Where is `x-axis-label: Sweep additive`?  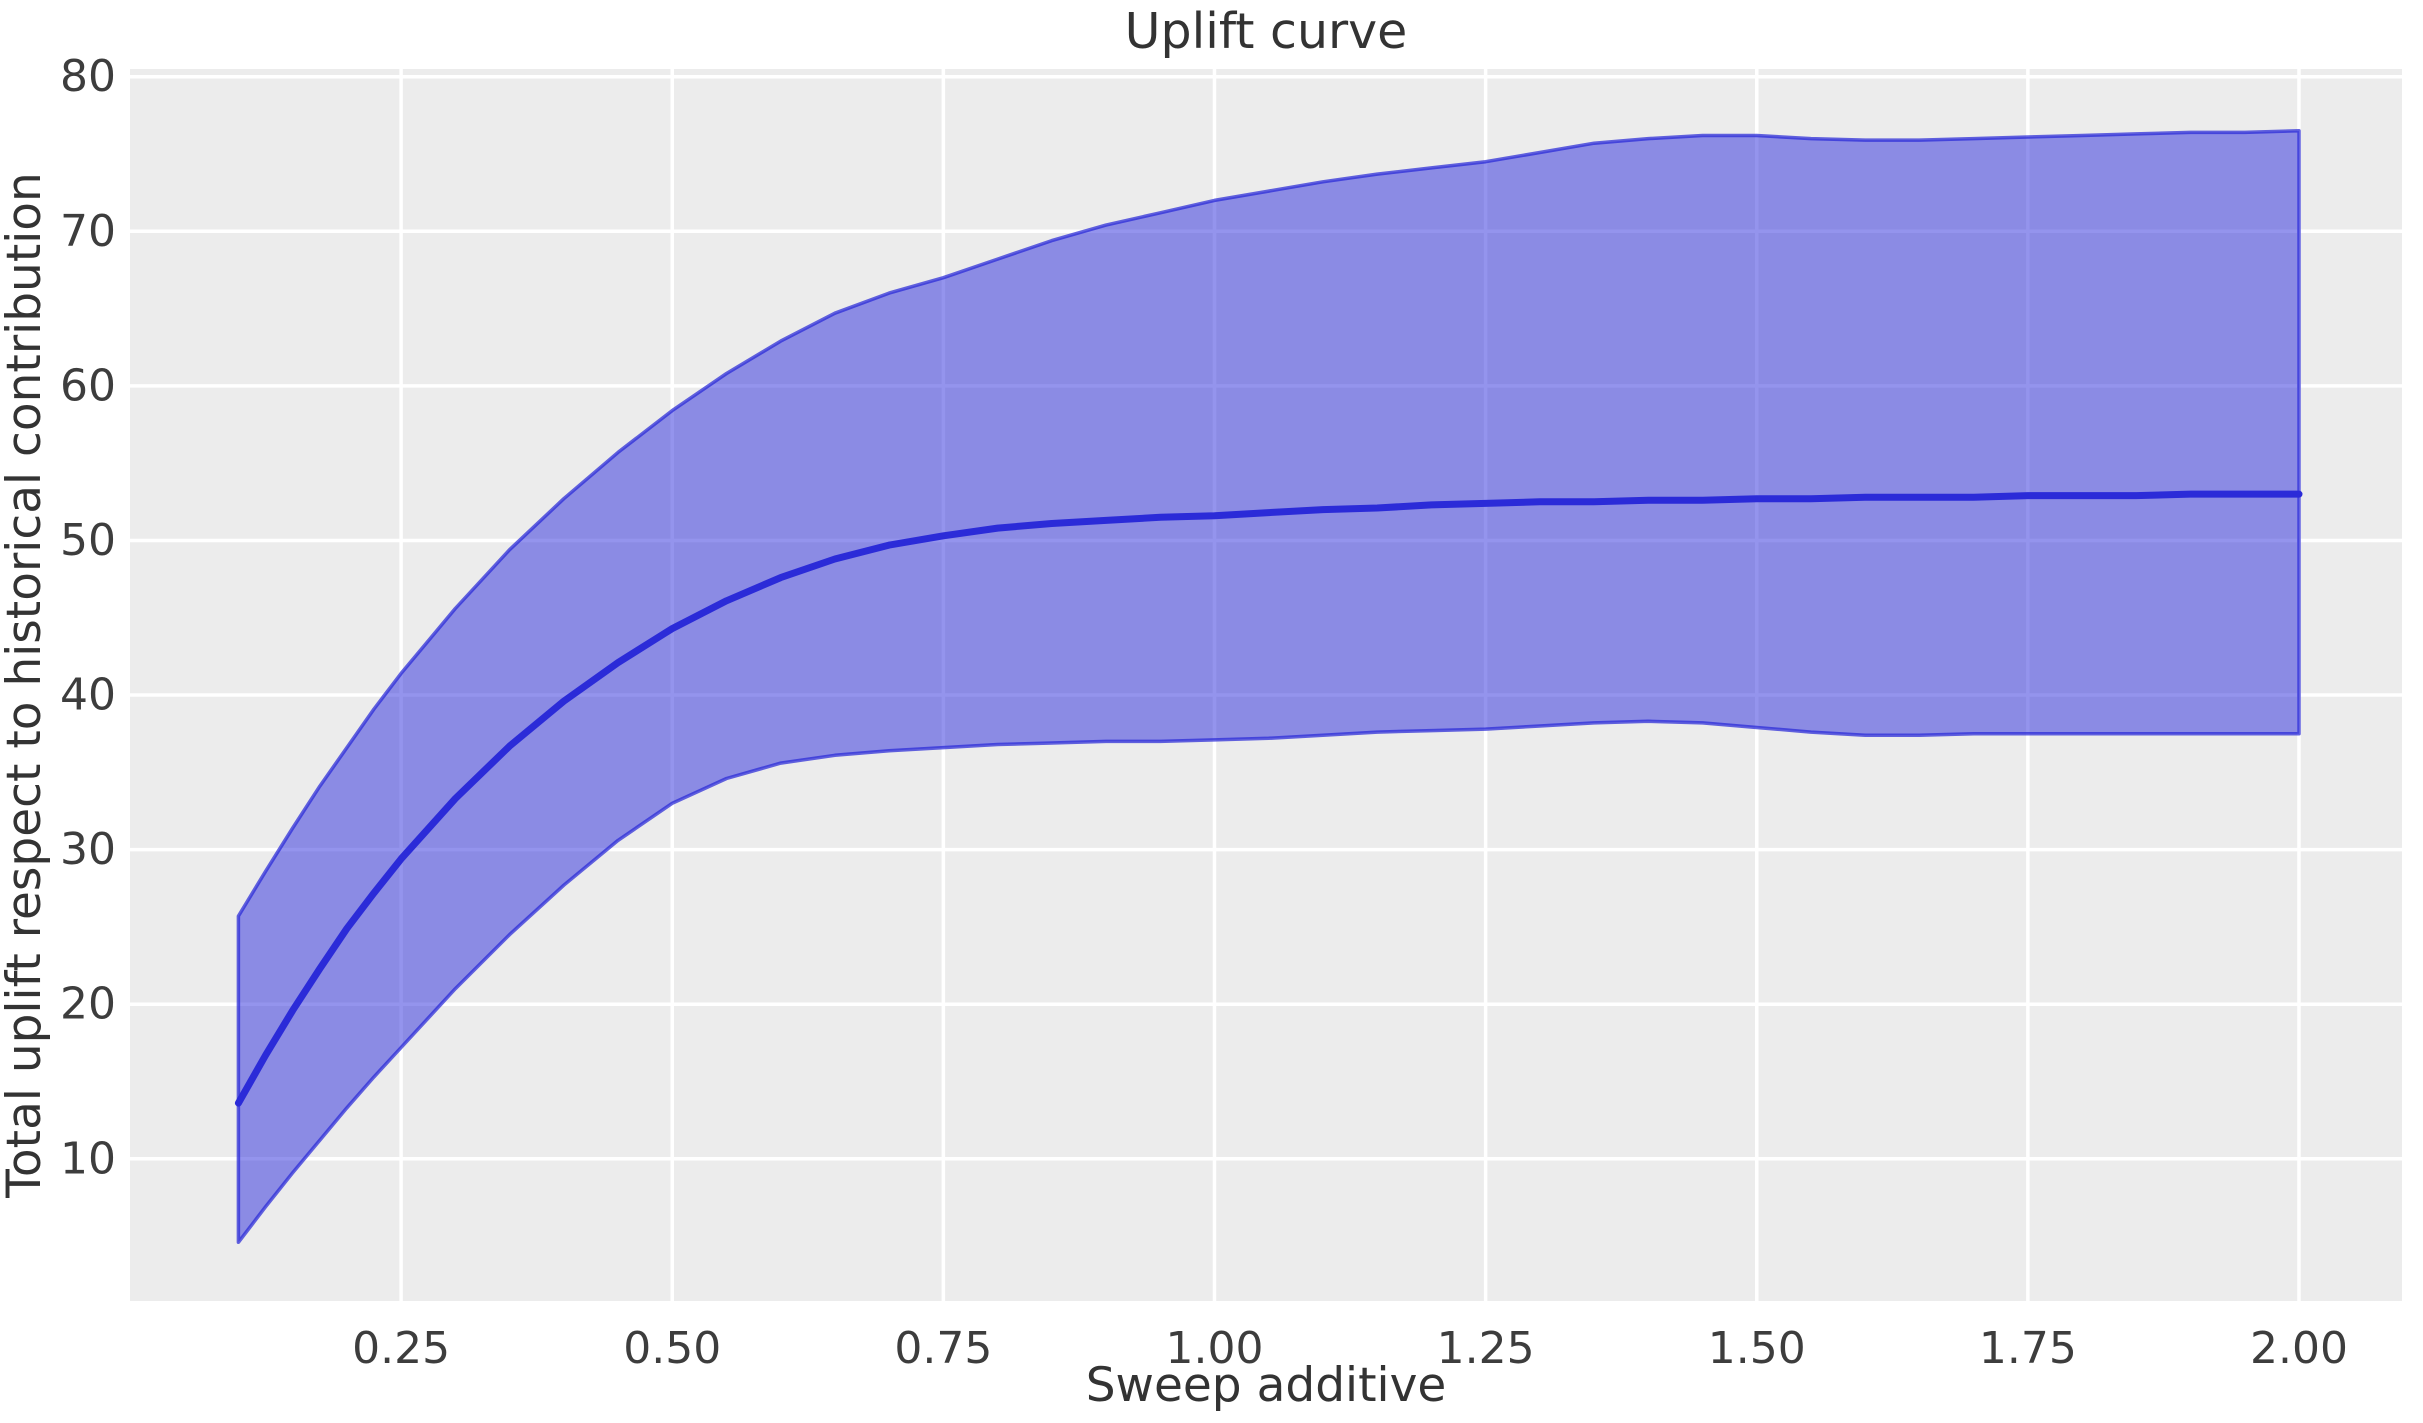
x-axis-label: Sweep additive is located at coordinates (1266, 1385).